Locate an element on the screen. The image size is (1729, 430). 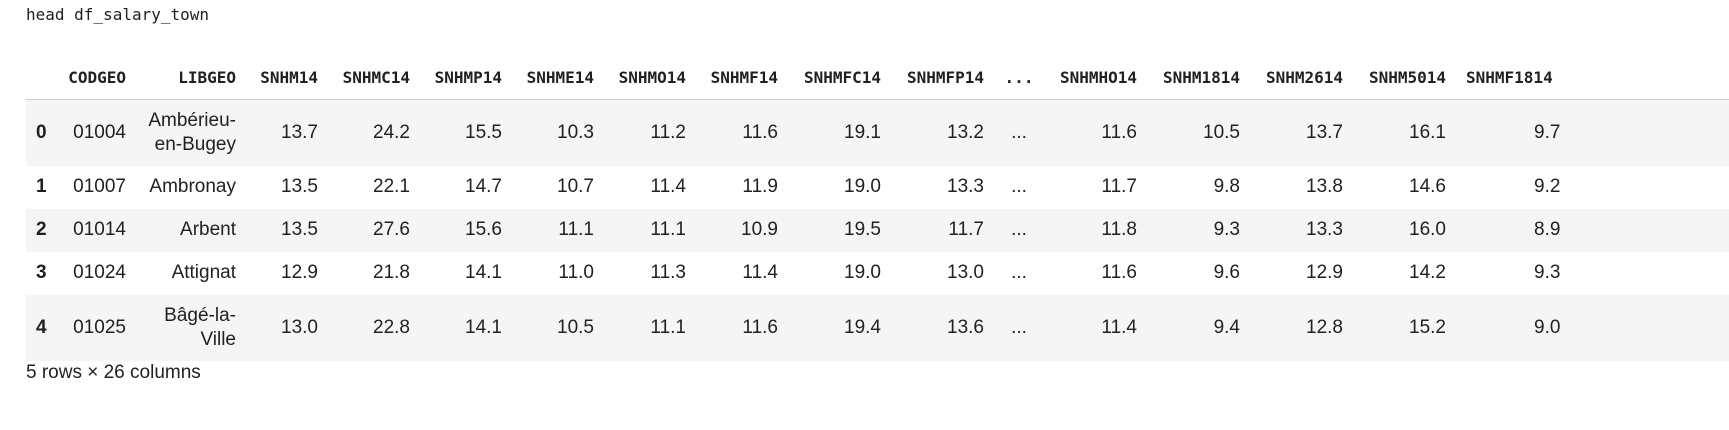
row-index-cell: 0 is located at coordinates (41, 132).